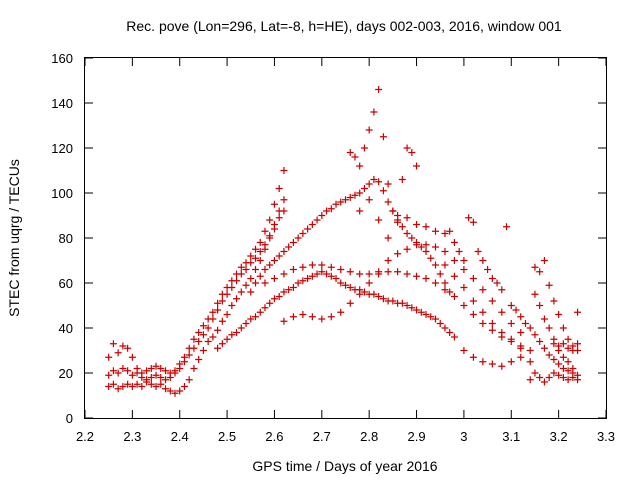  What do you see at coordinates (274, 436) in the screenshot?
I see `x-tick-label: 2.6` at bounding box center [274, 436].